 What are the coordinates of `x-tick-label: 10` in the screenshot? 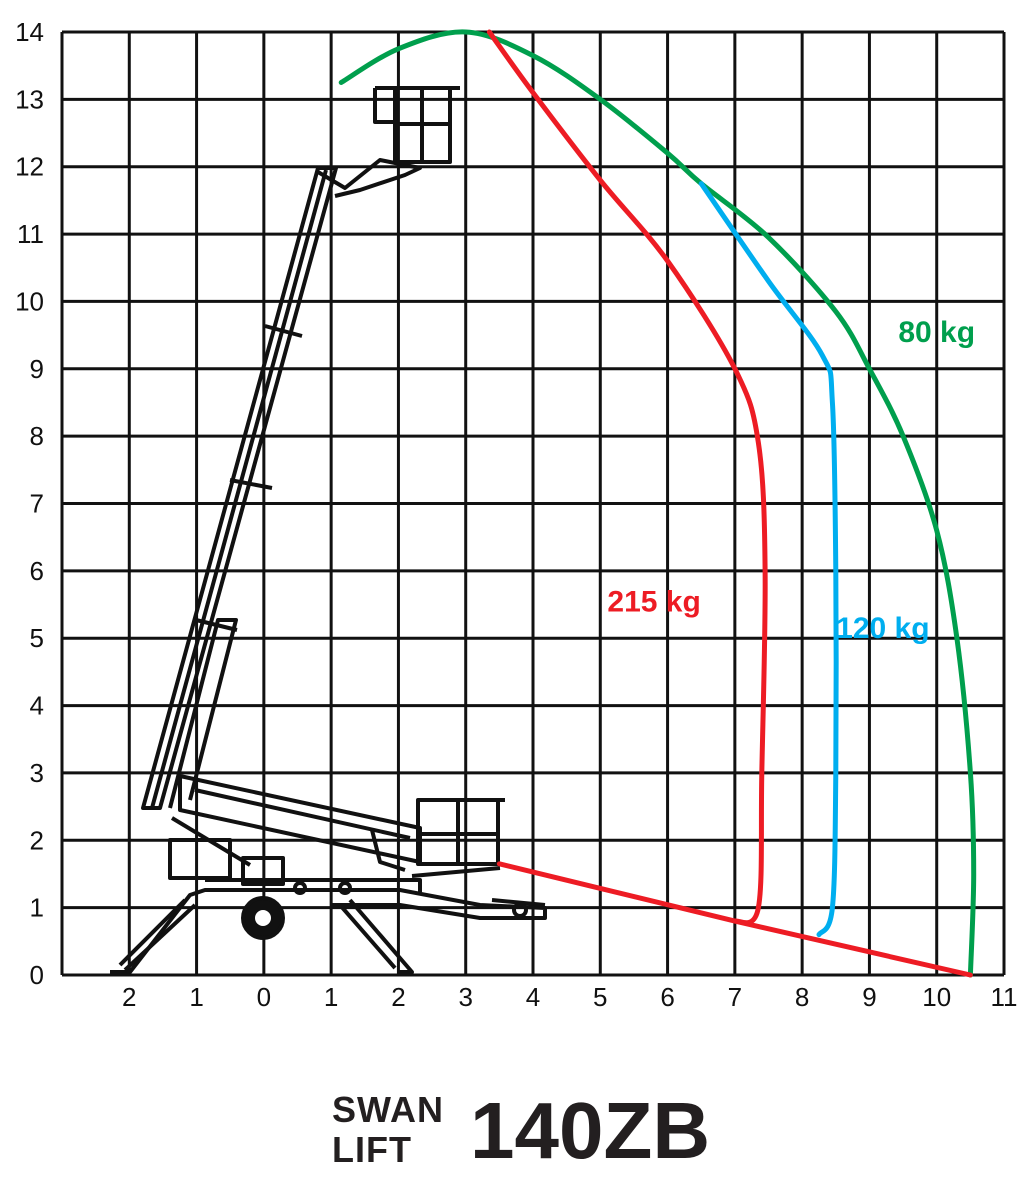 It's located at (936, 997).